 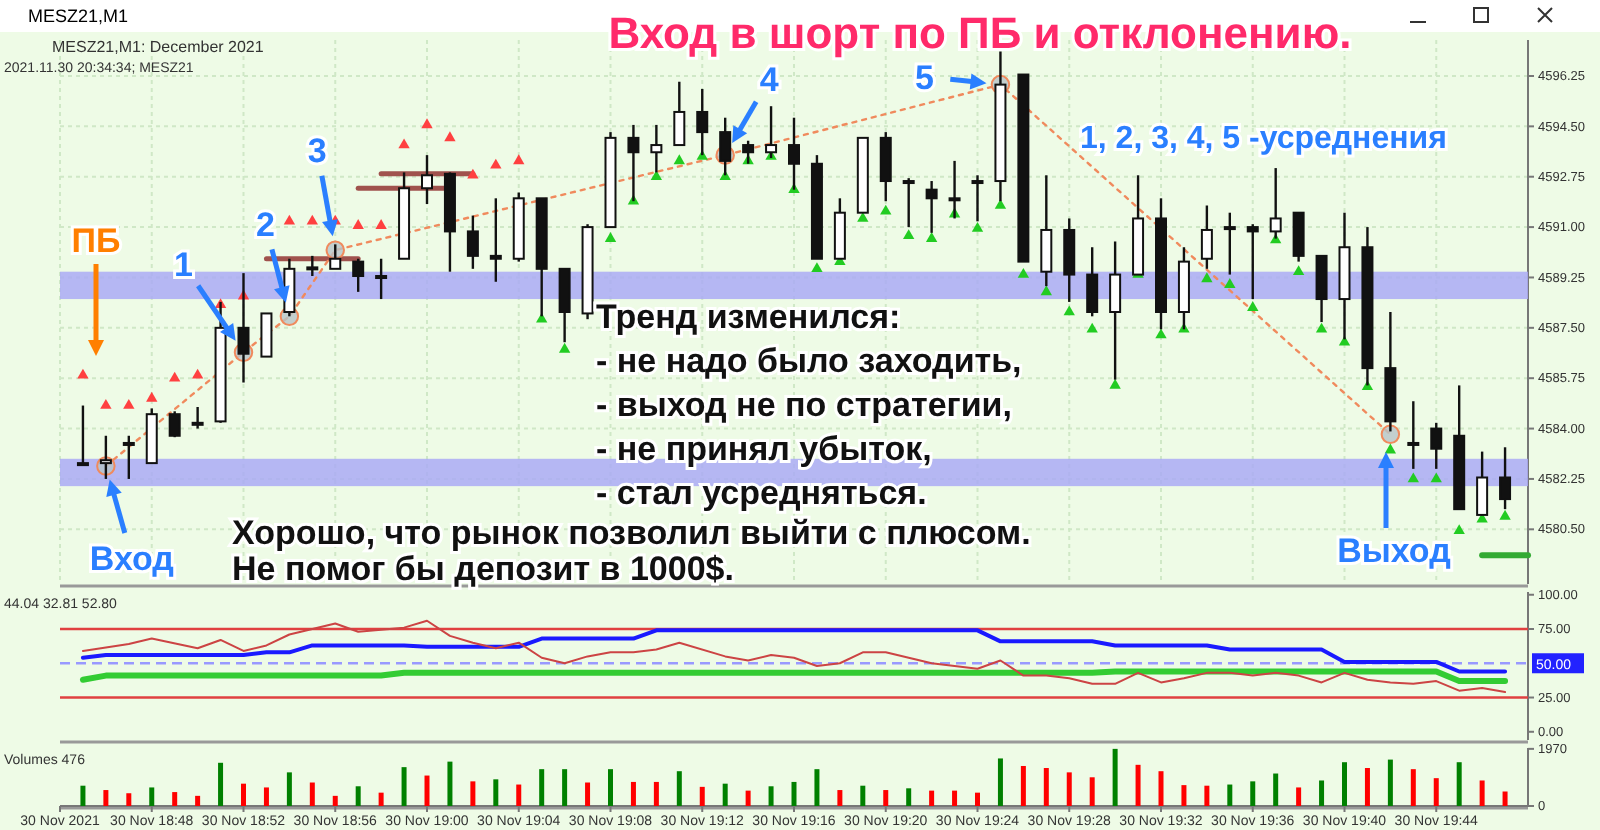 I want to click on annotation: Выход, so click(x=1394, y=551).